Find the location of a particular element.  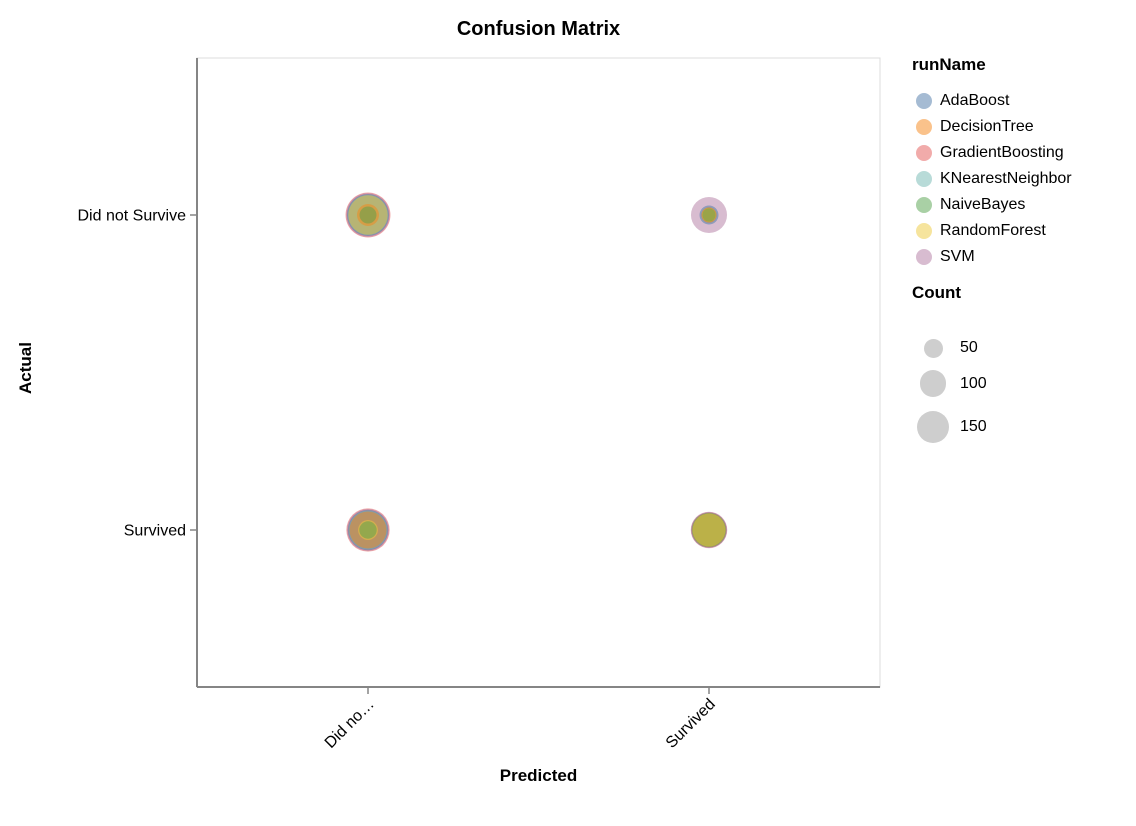

legend-item-knearestneighbor: KNearestNeighbor is located at coordinates (992, 179).